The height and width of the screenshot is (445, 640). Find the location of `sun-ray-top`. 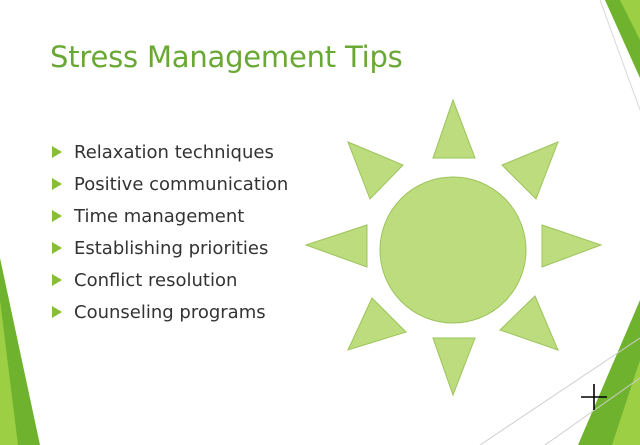

sun-ray-top is located at coordinates (454, 128).